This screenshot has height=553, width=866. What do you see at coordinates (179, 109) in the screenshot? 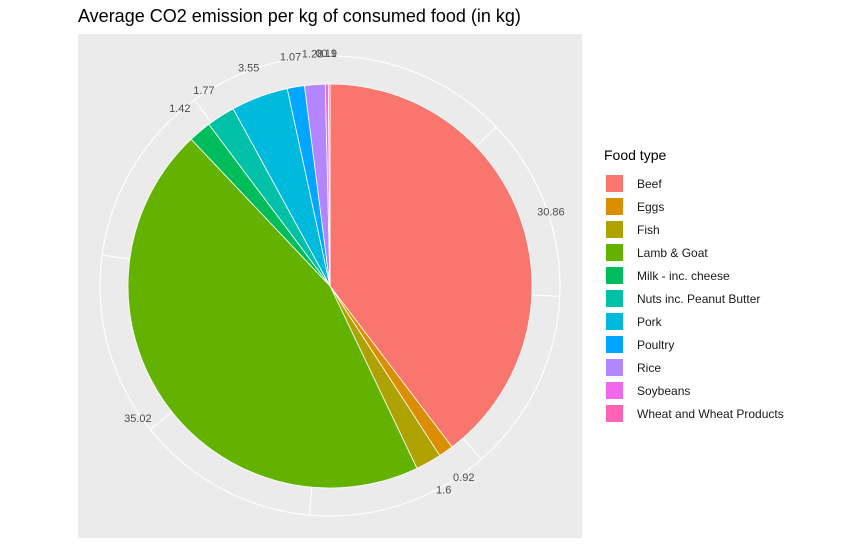
I see `data-label-milk-inc-cheese: 1.42` at bounding box center [179, 109].